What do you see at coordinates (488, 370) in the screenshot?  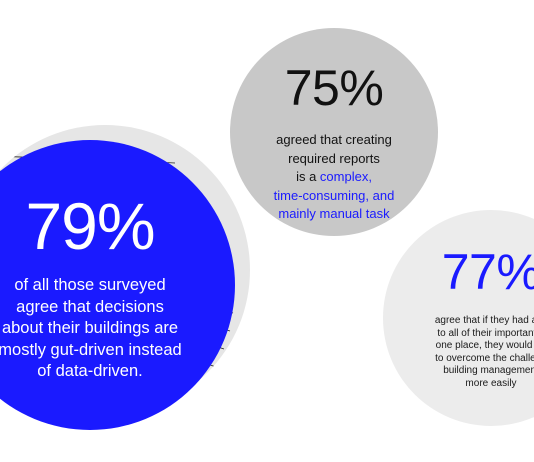 I see `stat-77-line: building management` at bounding box center [488, 370].